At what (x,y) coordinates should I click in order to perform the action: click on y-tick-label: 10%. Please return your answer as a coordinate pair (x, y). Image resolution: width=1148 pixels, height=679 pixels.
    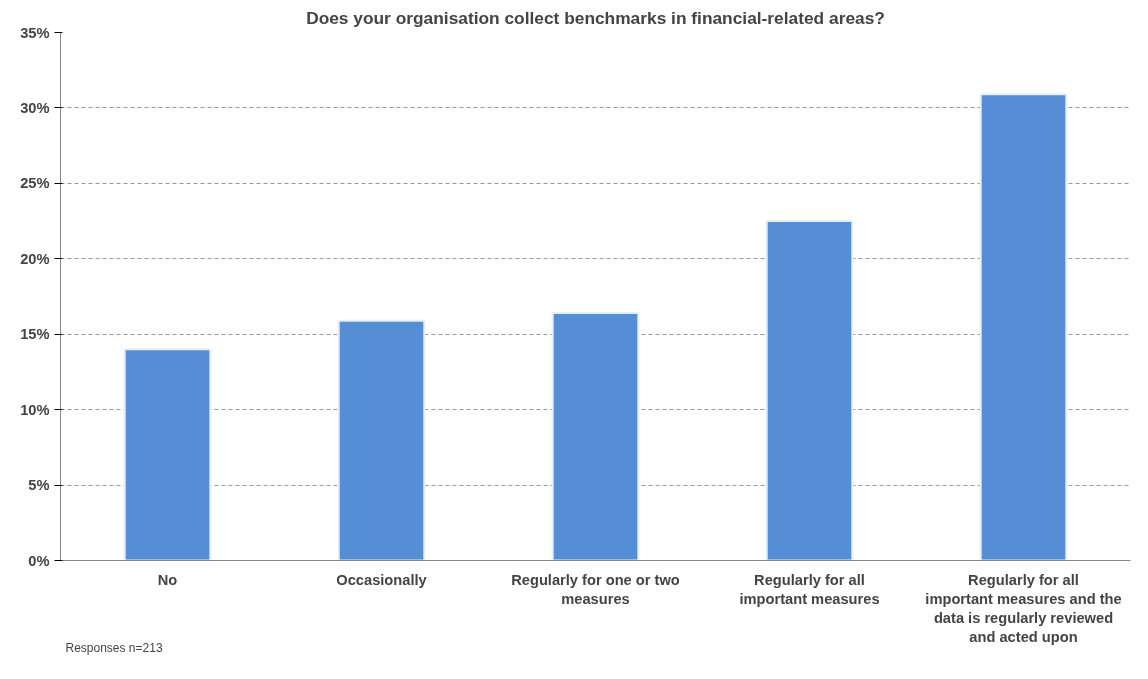
    Looking at the image, I should click on (35, 409).